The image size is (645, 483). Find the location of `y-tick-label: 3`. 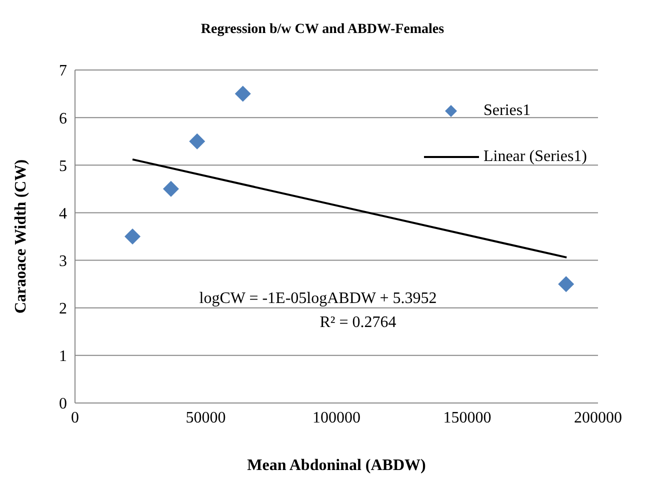

y-tick-label: 3 is located at coordinates (63, 261).